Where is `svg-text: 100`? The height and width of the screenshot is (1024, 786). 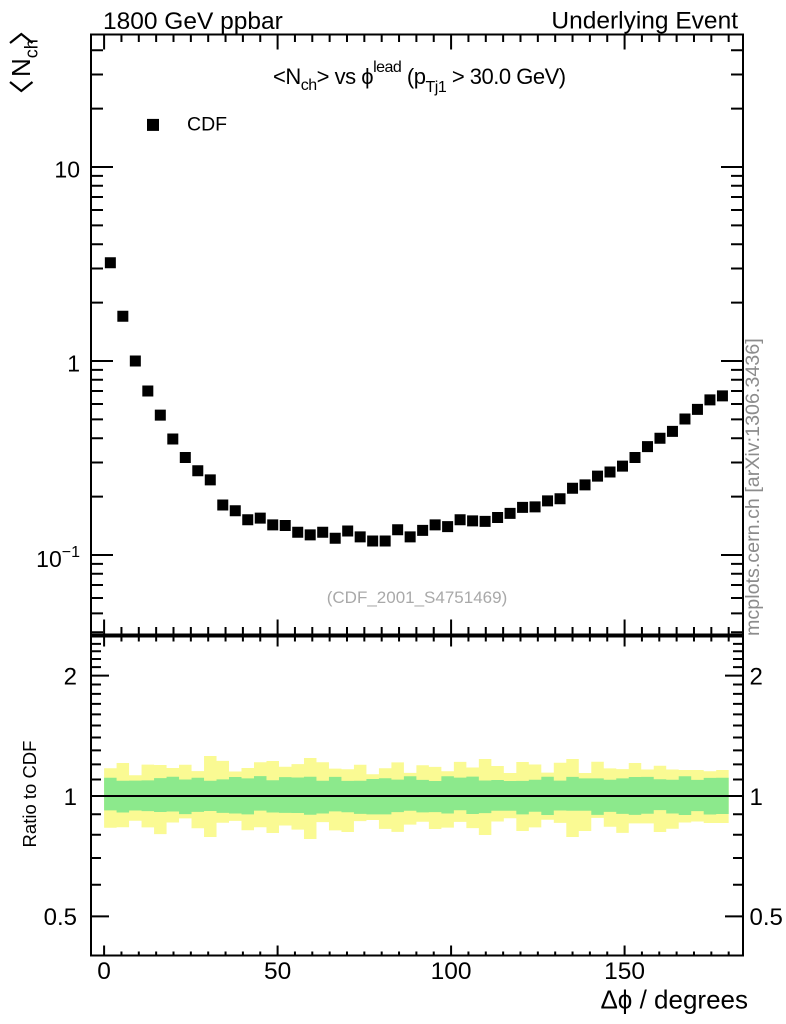
svg-text: 100 is located at coordinates (451, 971).